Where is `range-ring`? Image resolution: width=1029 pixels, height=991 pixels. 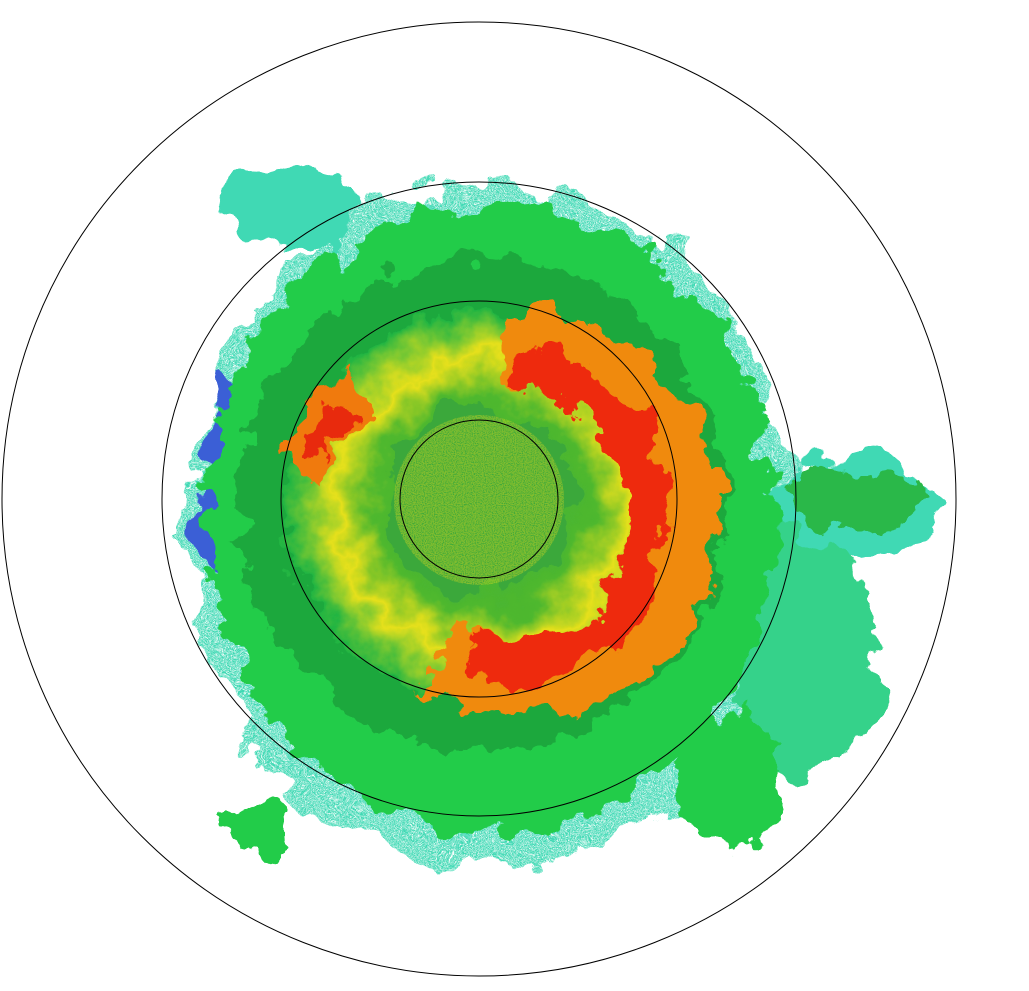
range-ring is located at coordinates (479, 499).